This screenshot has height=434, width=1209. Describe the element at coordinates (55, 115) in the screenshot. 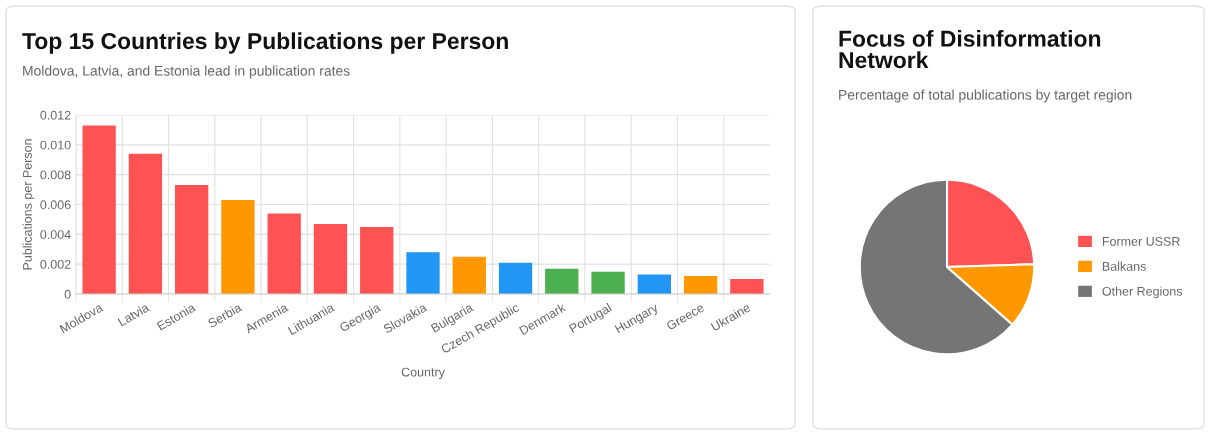

I see `y-tick-label: 0.012` at that location.